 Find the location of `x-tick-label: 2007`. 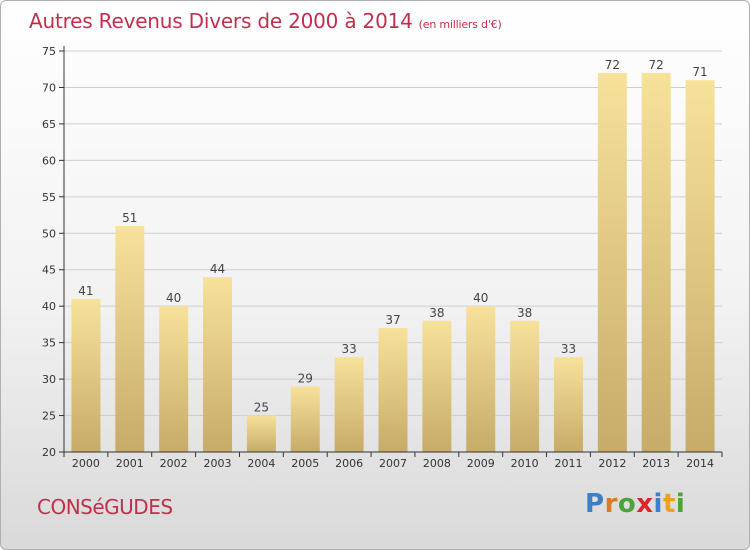

x-tick-label: 2007 is located at coordinates (393, 463).